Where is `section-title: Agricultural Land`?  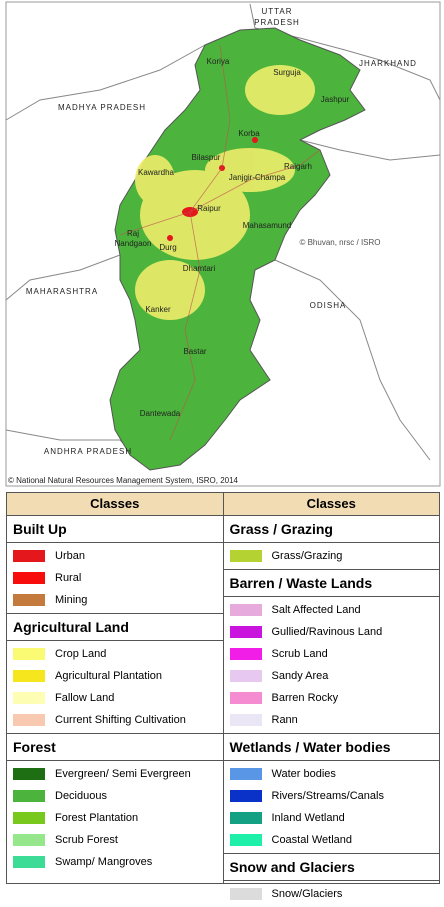 section-title: Agricultural Land is located at coordinates (115, 627).